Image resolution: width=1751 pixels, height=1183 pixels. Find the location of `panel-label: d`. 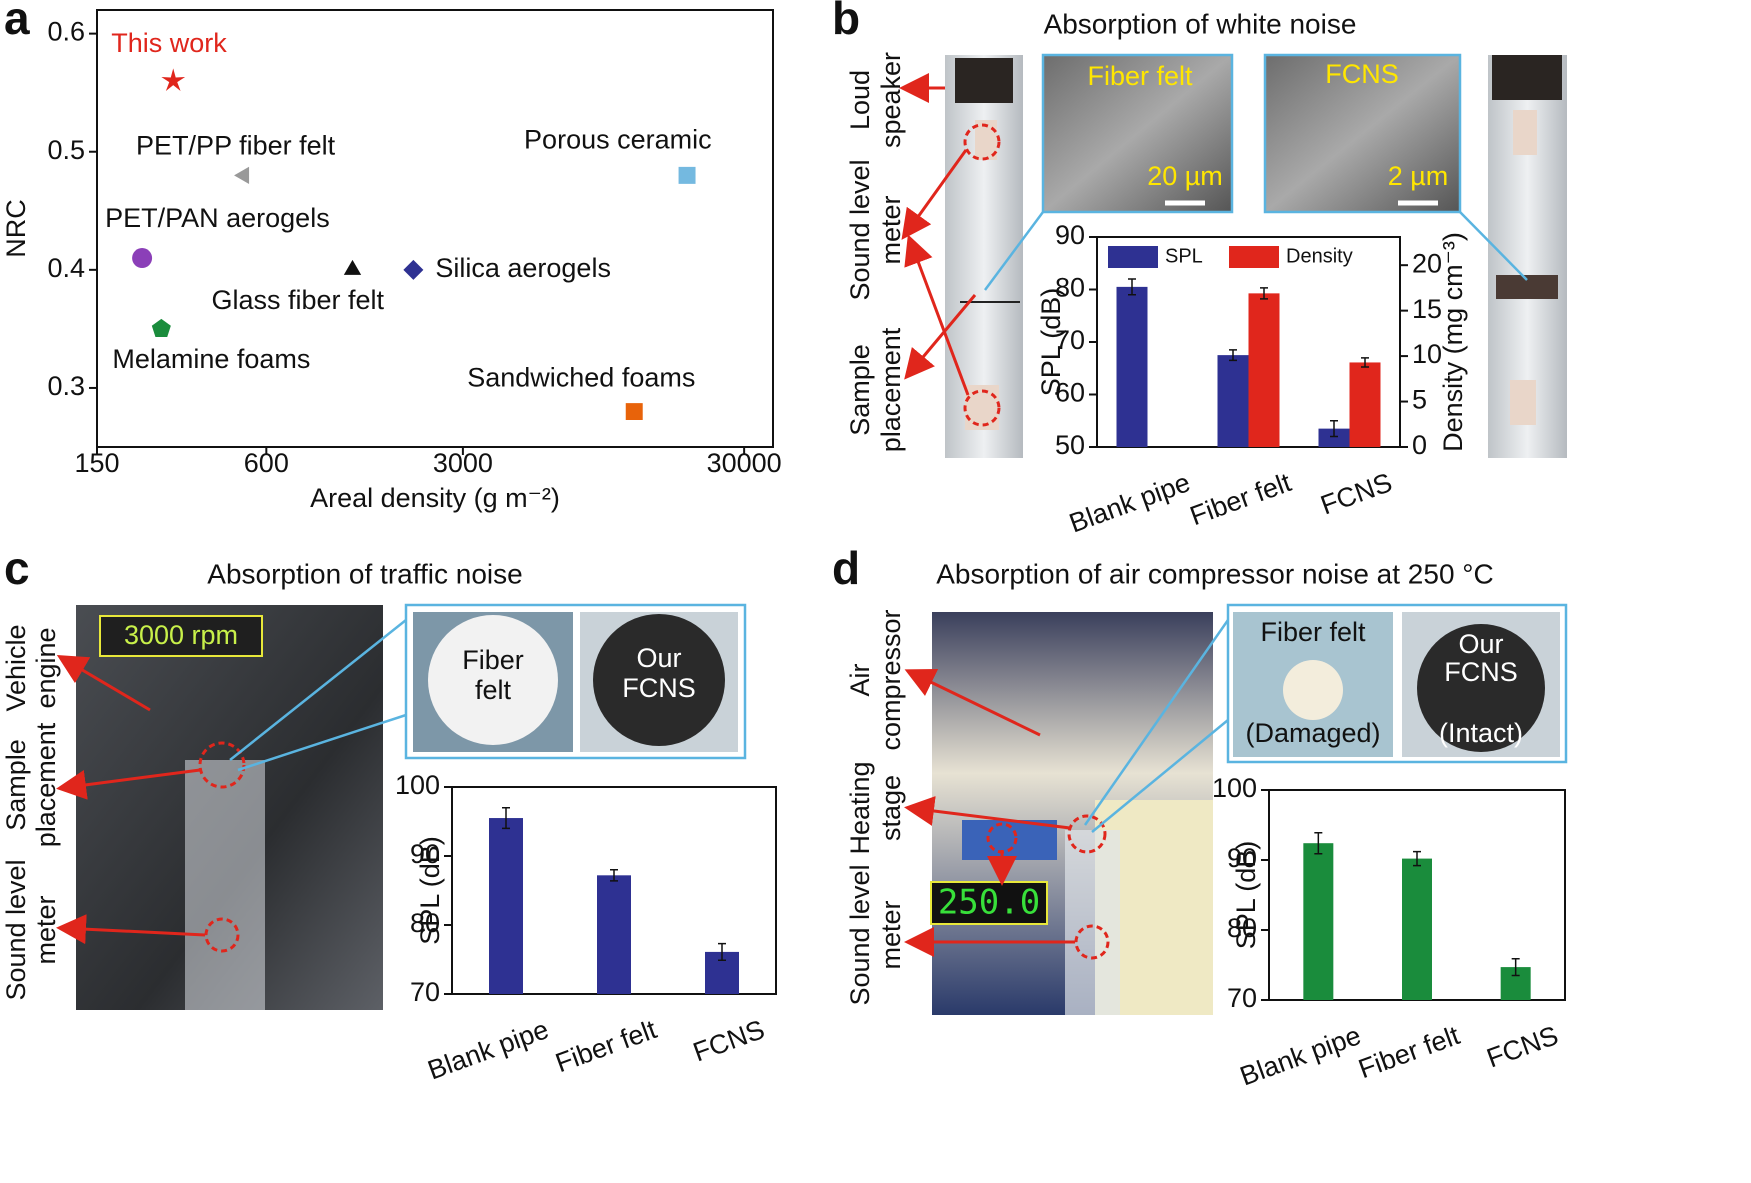

panel-label: d is located at coordinates (846, 568).